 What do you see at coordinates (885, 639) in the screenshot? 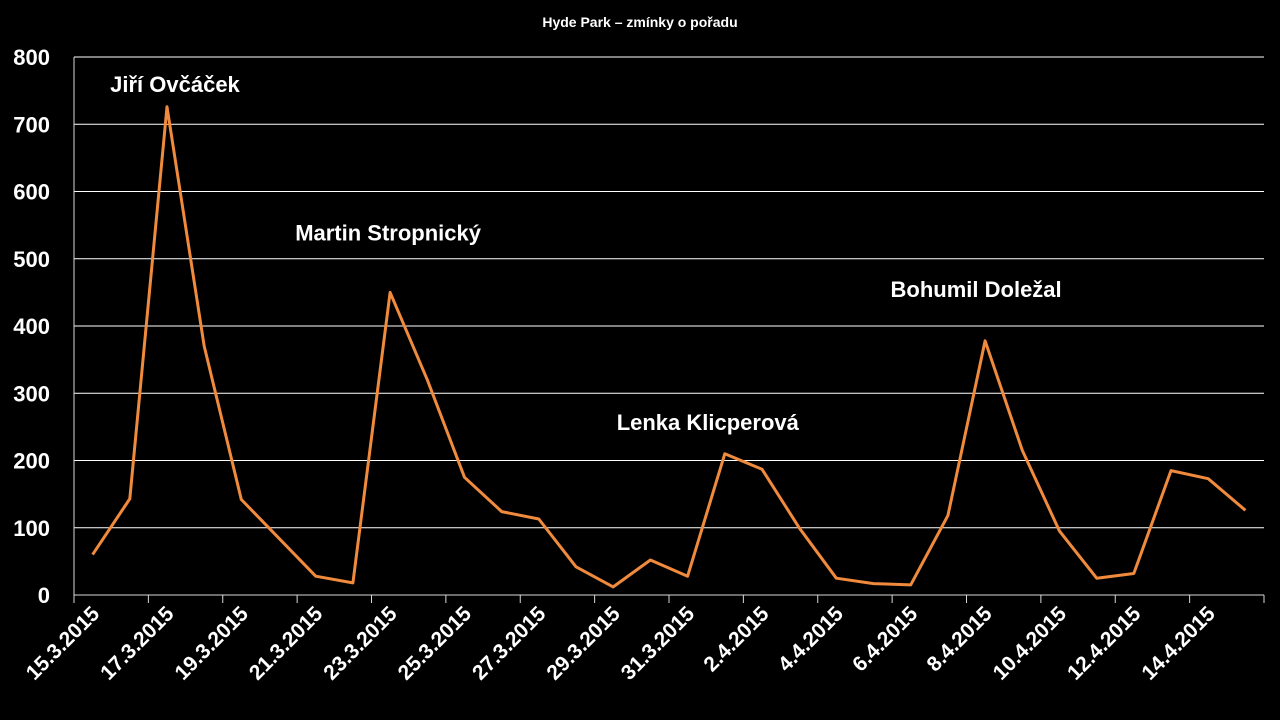
I see `x-tick-label: 6.4.2015` at bounding box center [885, 639].